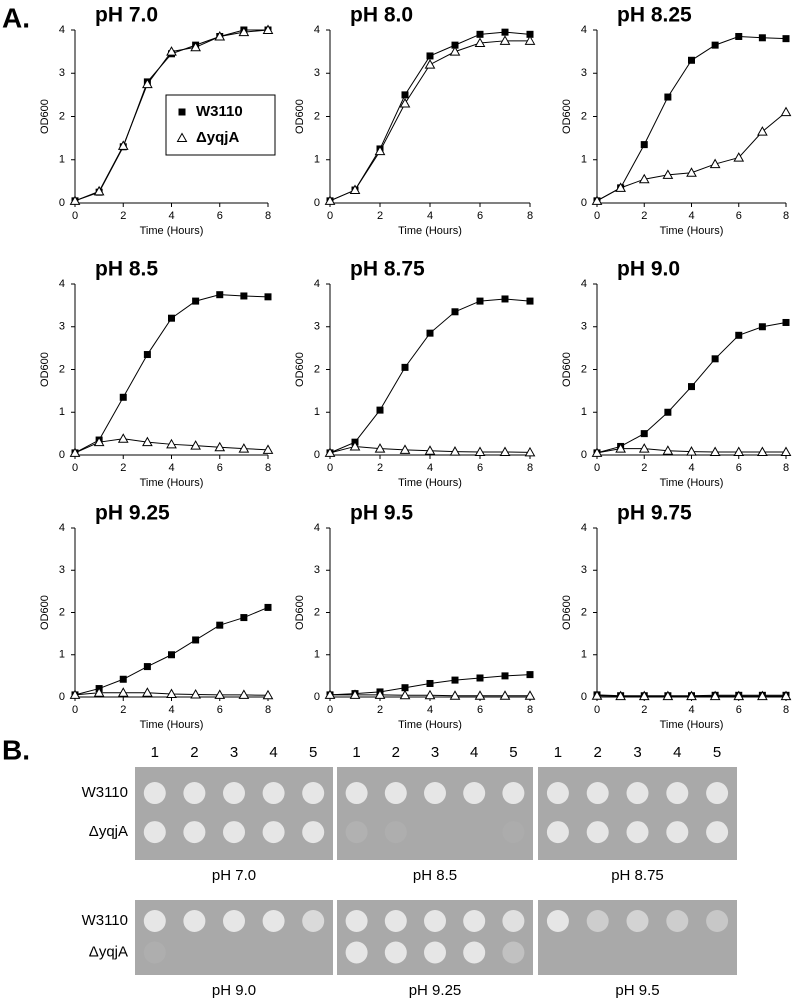  What do you see at coordinates (435, 990) in the screenshot?
I see `plate-label: pH 9.25` at bounding box center [435, 990].